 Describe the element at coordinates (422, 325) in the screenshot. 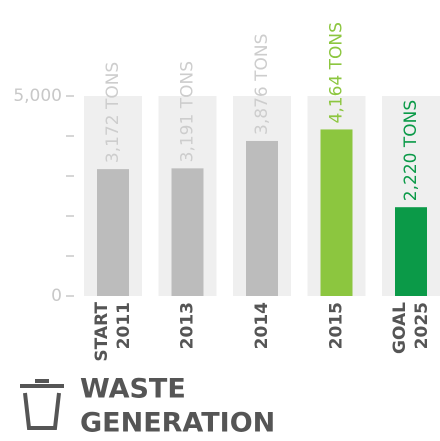

I see `x-tick-label: 2025` at that location.